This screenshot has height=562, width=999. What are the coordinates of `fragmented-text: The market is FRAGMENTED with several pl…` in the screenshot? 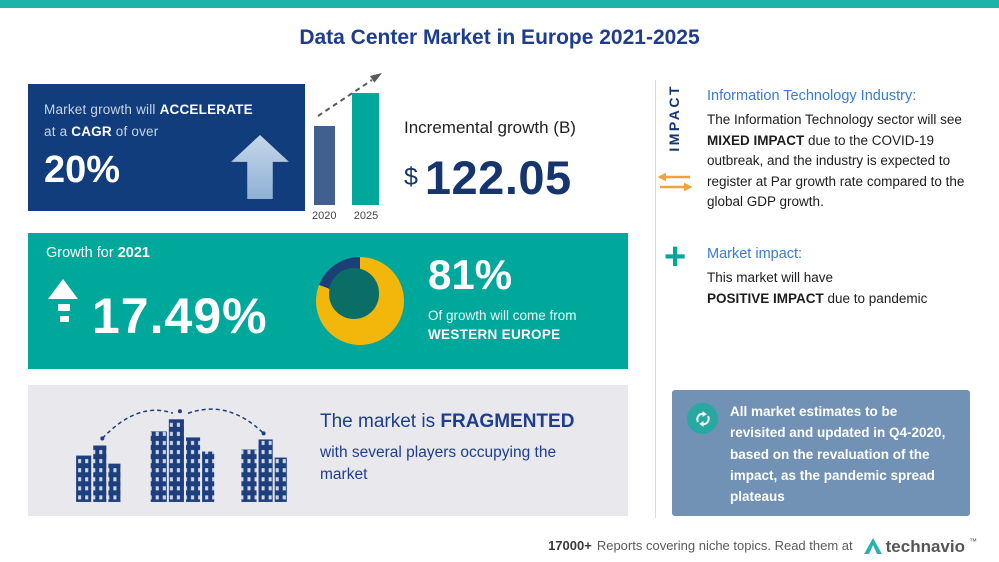 It's located at (447, 448).